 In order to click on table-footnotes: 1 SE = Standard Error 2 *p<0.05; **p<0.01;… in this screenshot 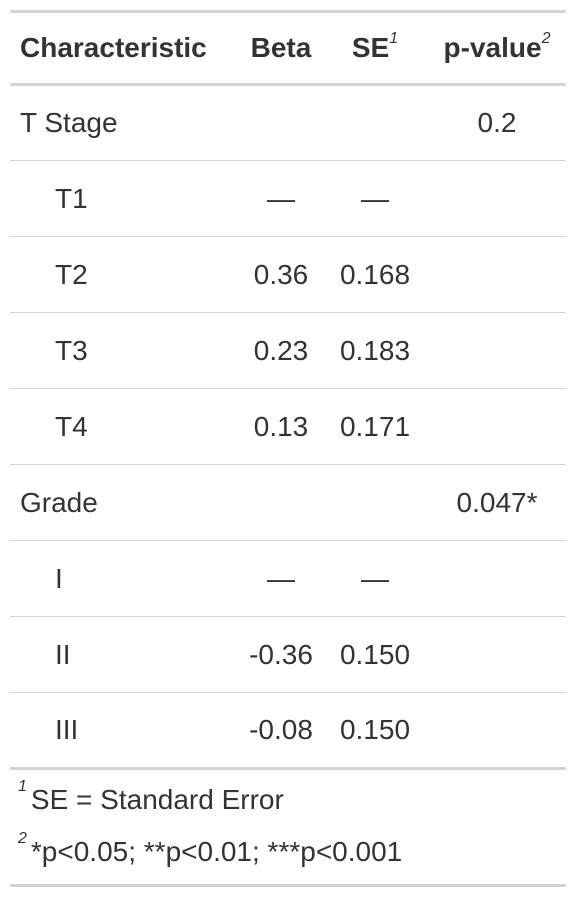, I will do `click(288, 828)`.